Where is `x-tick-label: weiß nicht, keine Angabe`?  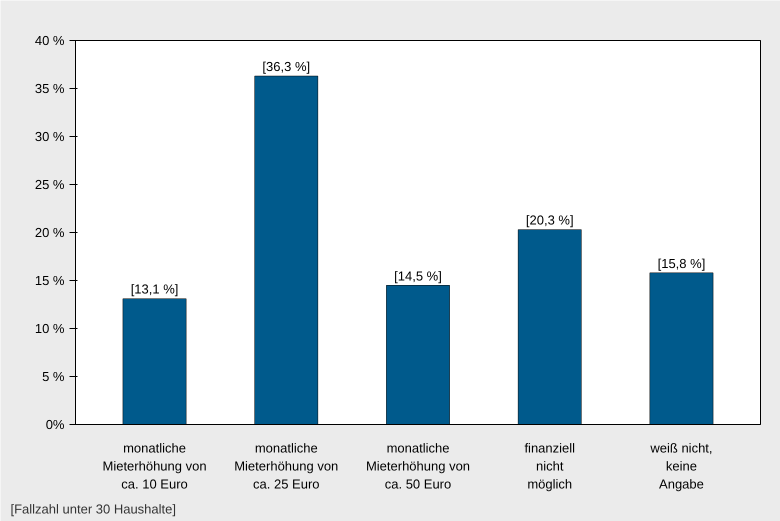 x-tick-label: weiß nicht, keine Angabe is located at coordinates (681, 466).